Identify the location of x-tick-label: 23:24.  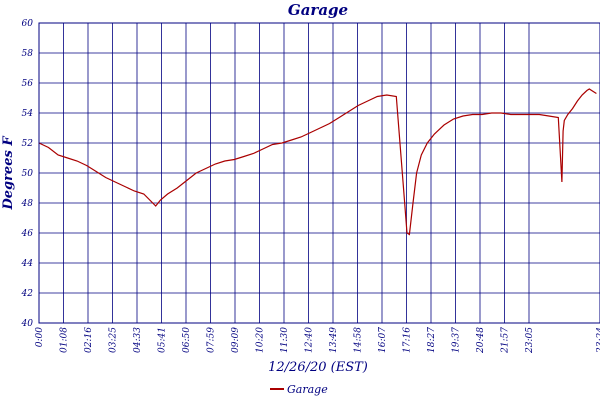
(598, 340).